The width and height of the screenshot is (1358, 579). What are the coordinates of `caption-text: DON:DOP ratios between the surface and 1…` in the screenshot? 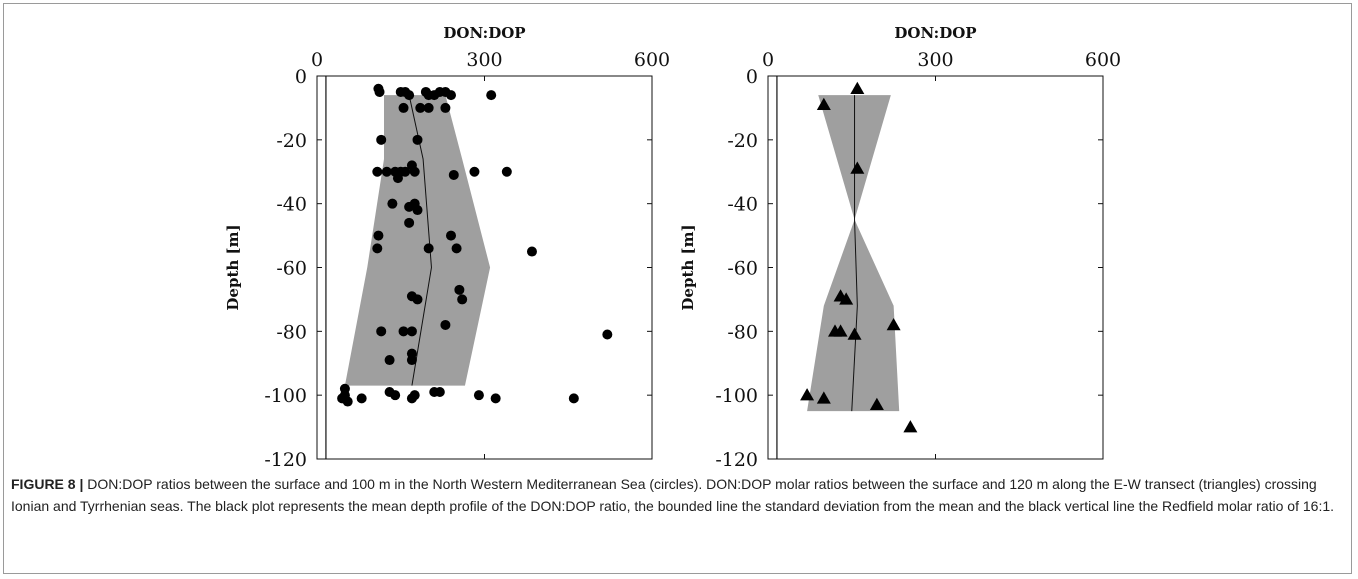 It's located at (673, 495).